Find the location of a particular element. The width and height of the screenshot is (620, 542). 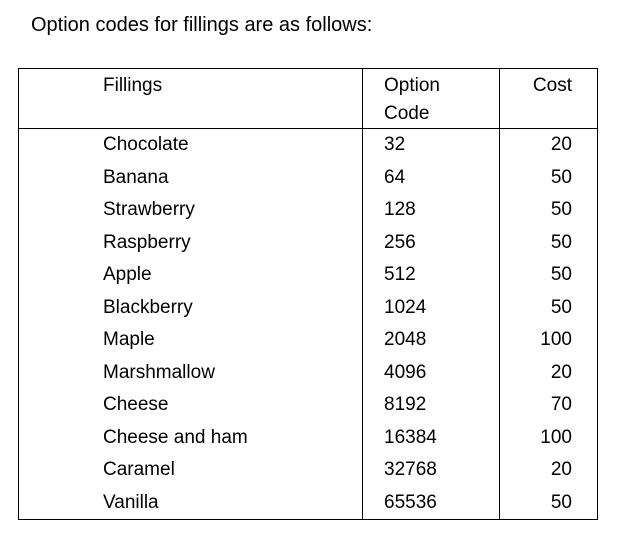

table-row: Caramel 32768 20 is located at coordinates (308, 470).